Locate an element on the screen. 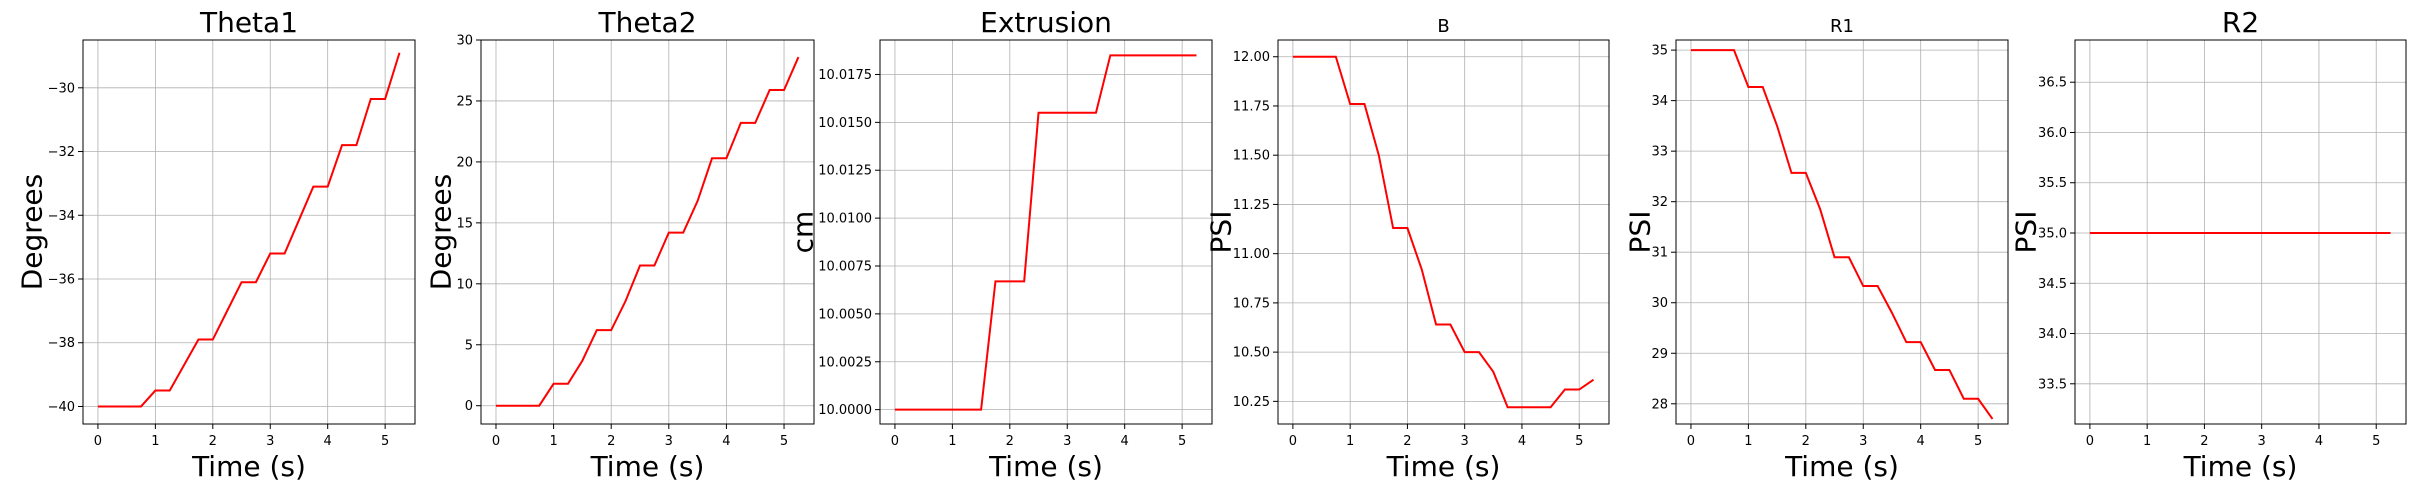 Image resolution: width=2417 pixels, height=492 pixels. y-tick-label: 0 is located at coordinates (469, 406).